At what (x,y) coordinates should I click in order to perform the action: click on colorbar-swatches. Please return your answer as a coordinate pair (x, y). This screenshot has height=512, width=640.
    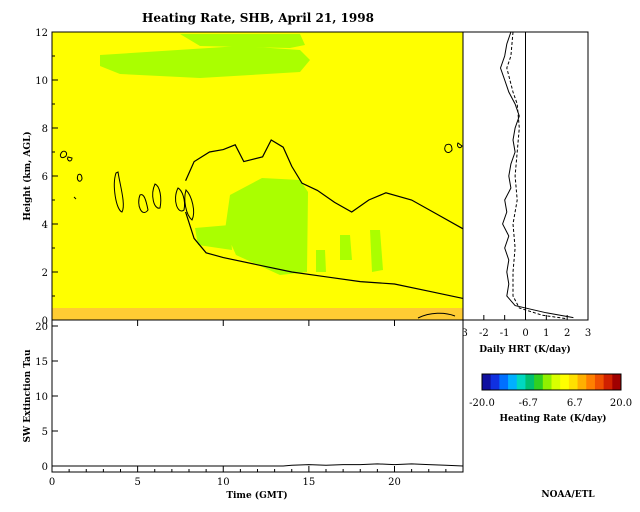
    Looking at the image, I should click on (552, 382).